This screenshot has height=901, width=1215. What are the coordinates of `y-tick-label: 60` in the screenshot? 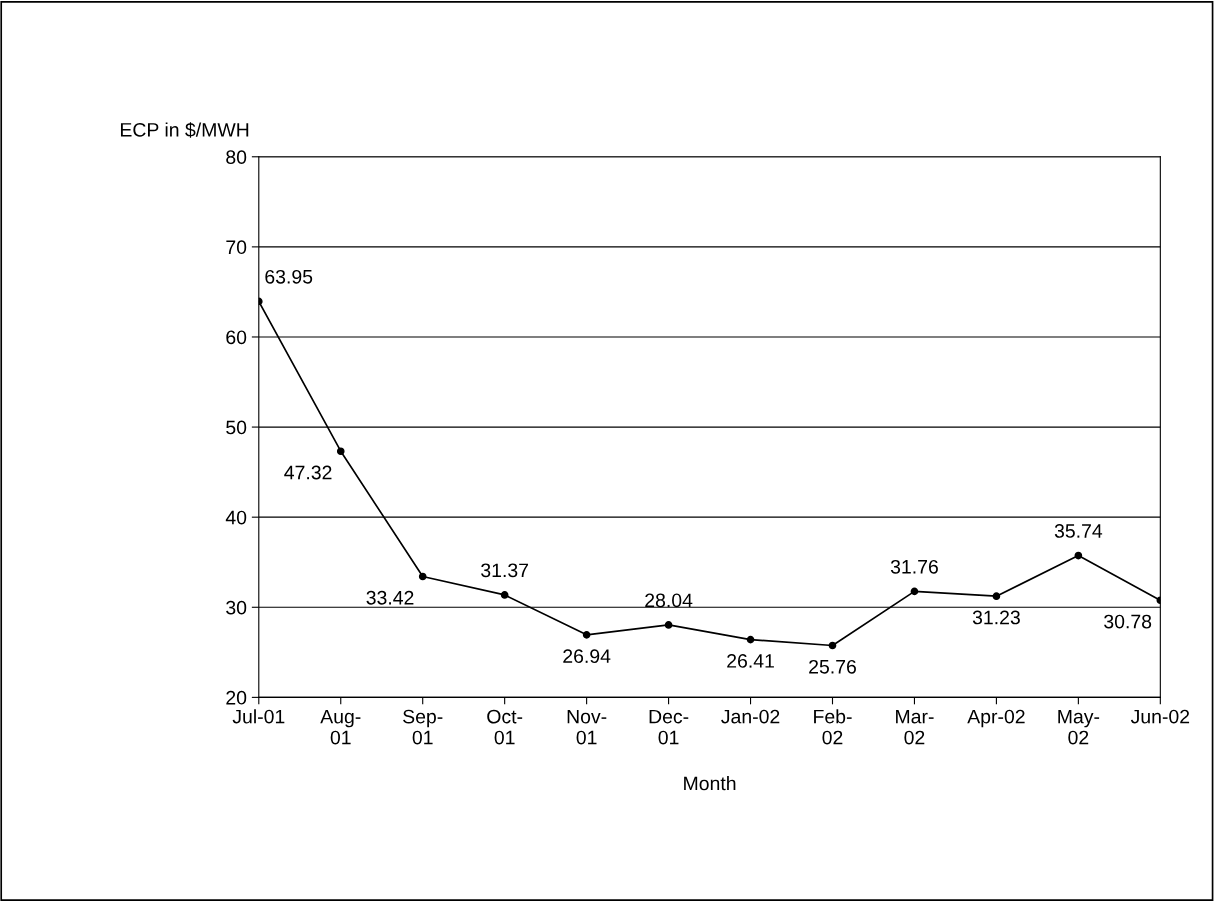 It's located at (236, 337).